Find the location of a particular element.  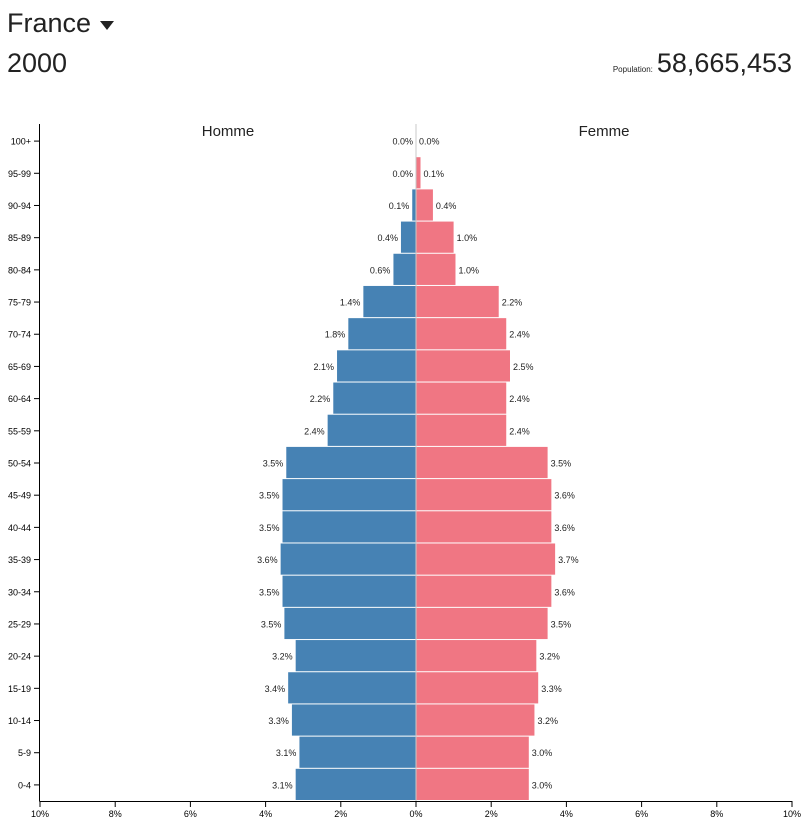

male-value-label: 0.6% is located at coordinates (380, 270).